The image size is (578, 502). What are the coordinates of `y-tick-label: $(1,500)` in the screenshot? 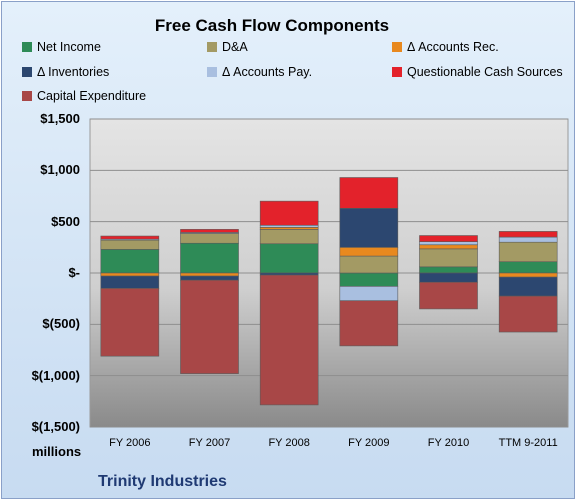 It's located at (55, 426).